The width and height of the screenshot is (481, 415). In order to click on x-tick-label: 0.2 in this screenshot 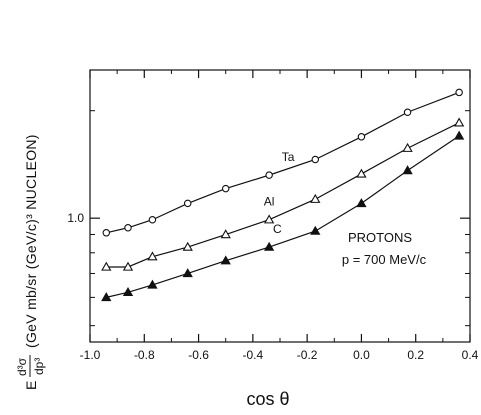, I will do `click(415, 355)`.